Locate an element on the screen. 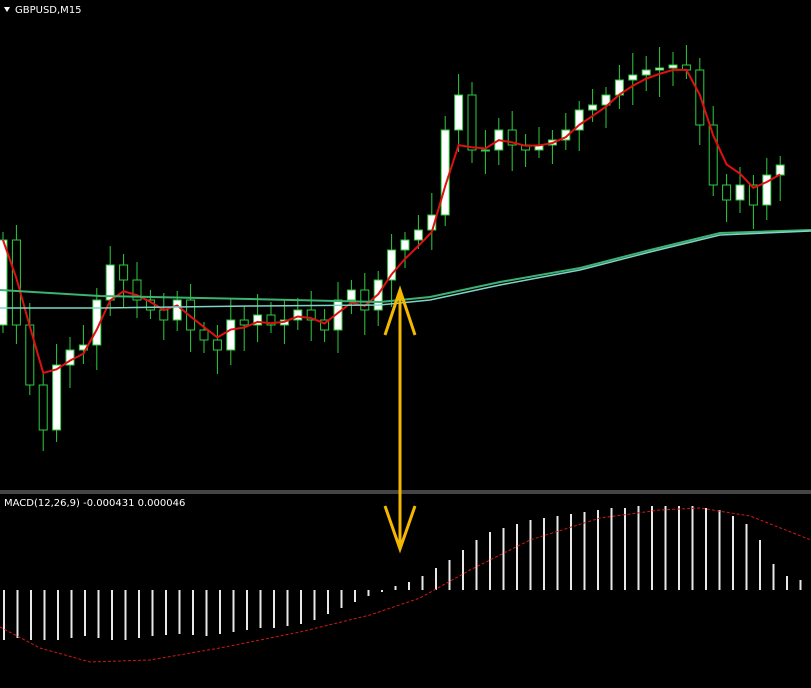 The image size is (811, 688). slow-ma-green is located at coordinates (405, 266).